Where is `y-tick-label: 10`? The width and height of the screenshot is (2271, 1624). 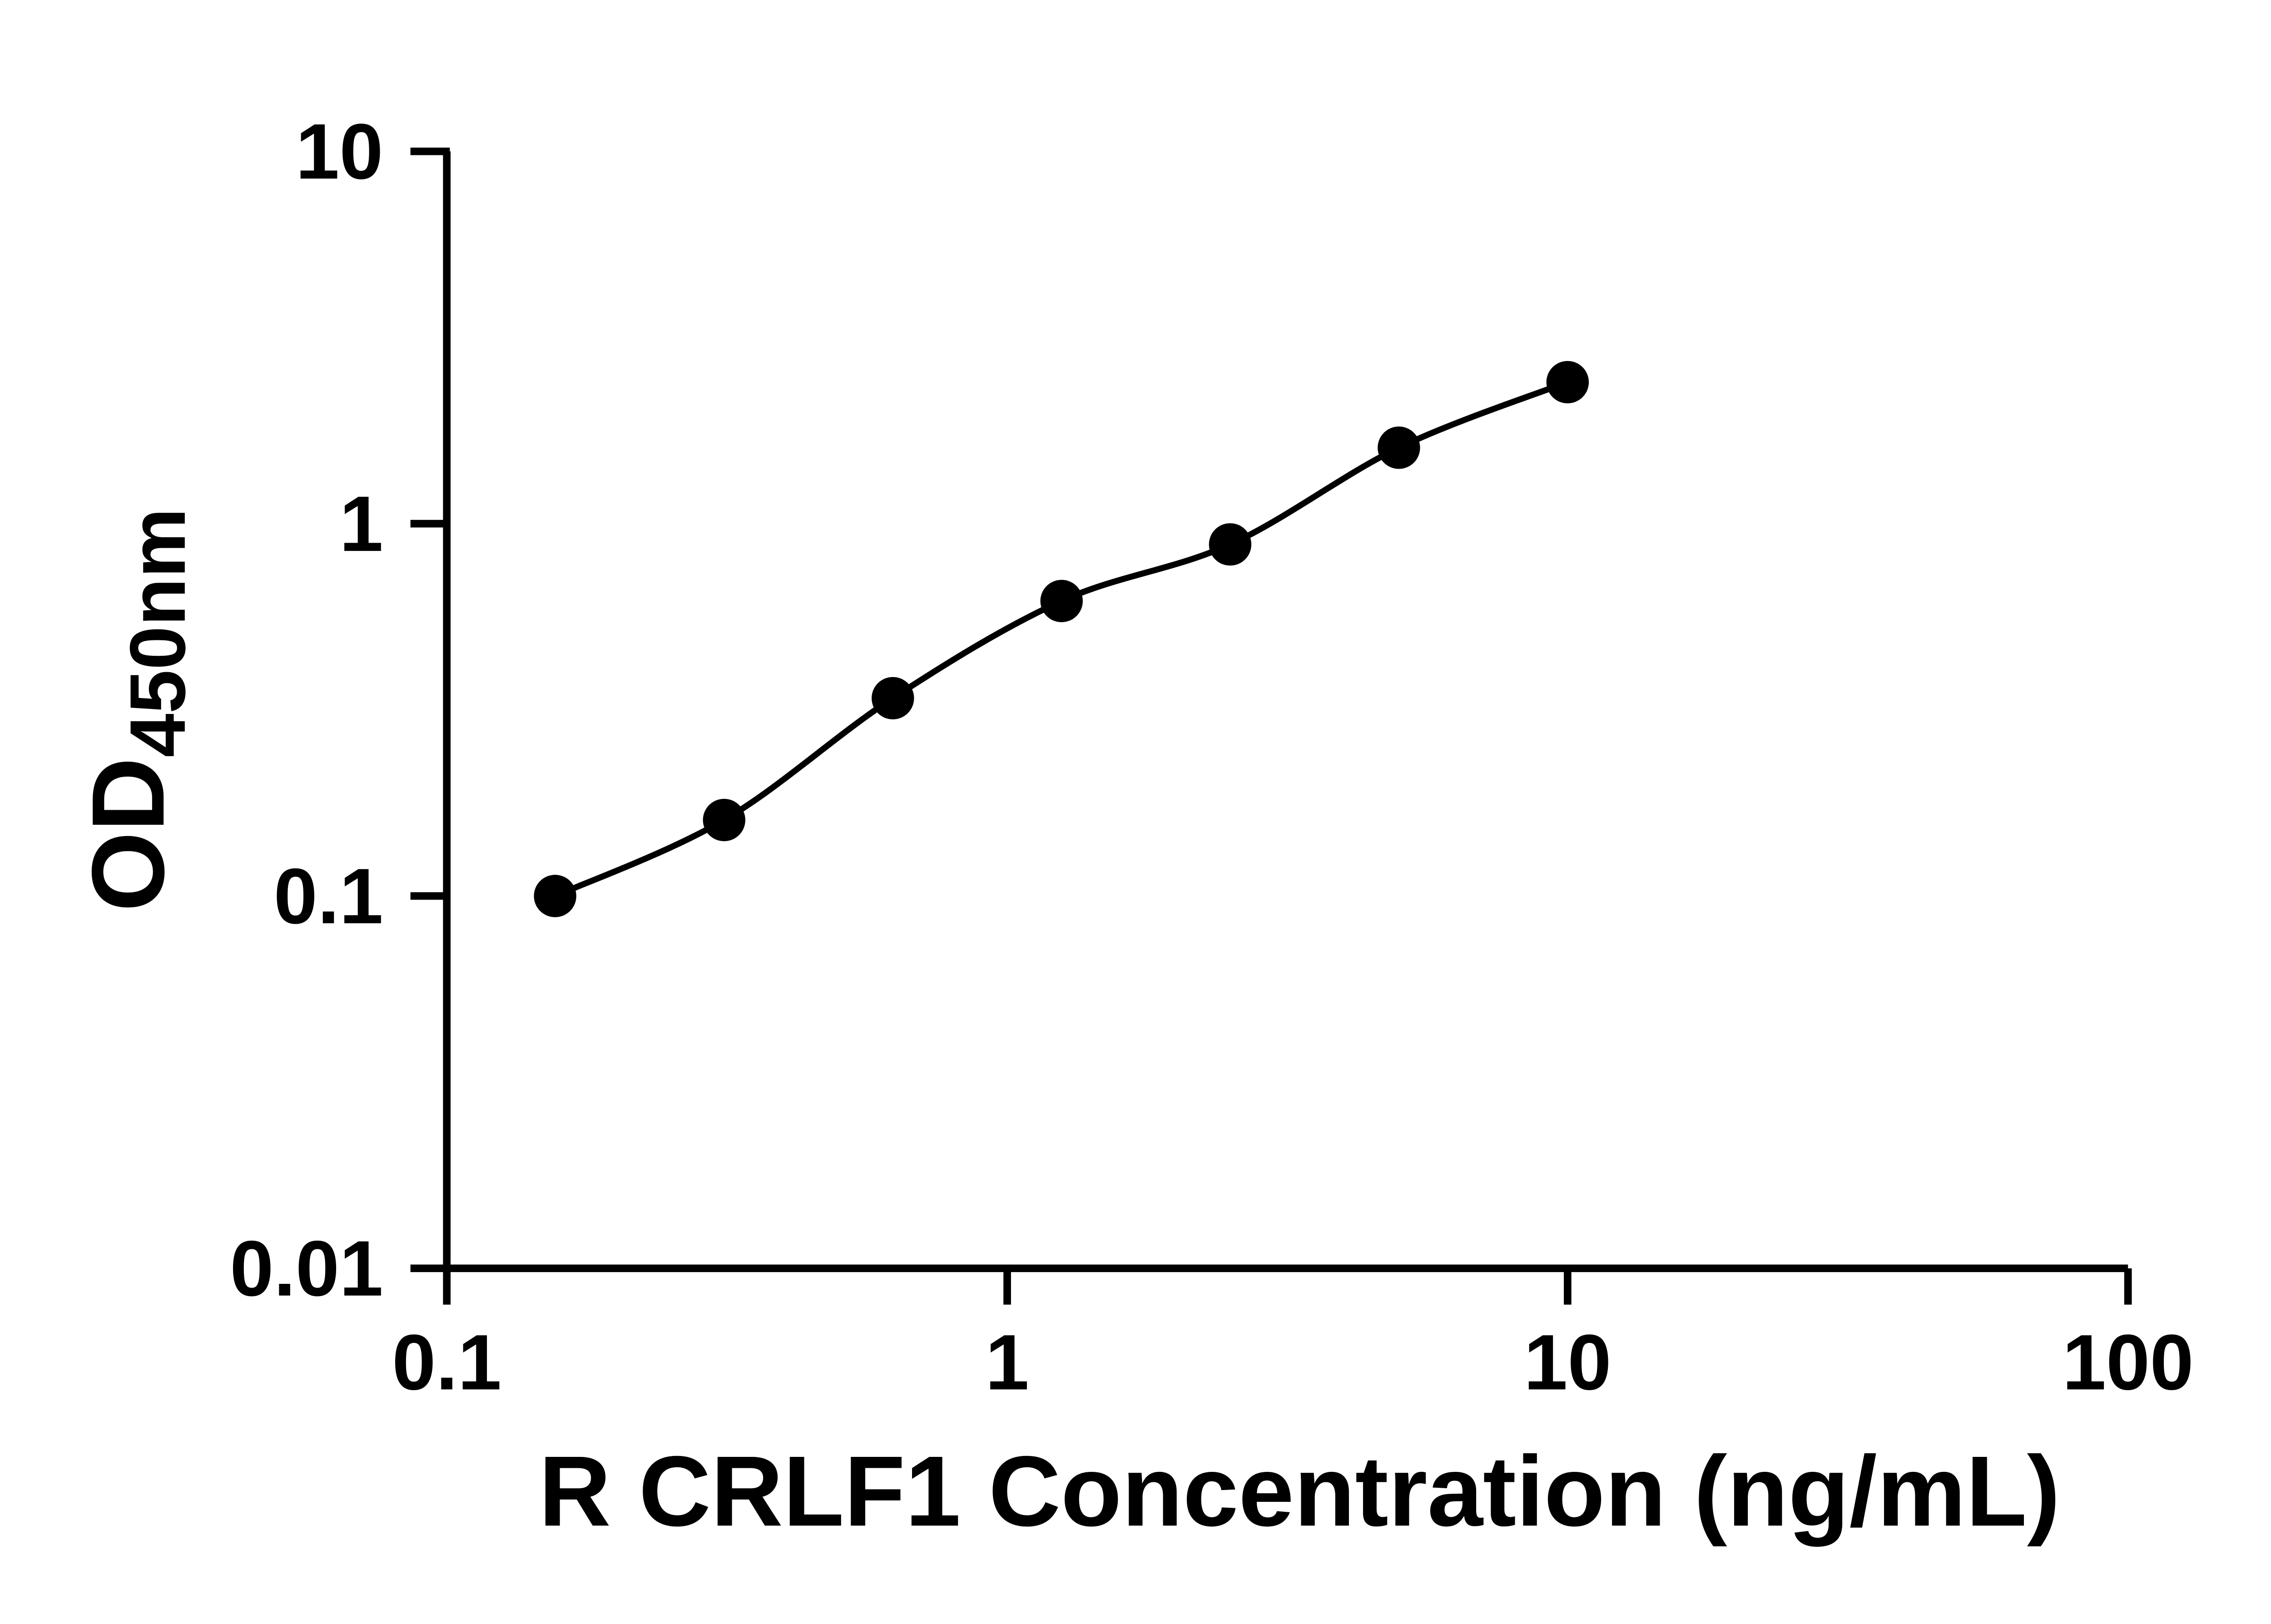
y-tick-label: 10 is located at coordinates (339, 151).